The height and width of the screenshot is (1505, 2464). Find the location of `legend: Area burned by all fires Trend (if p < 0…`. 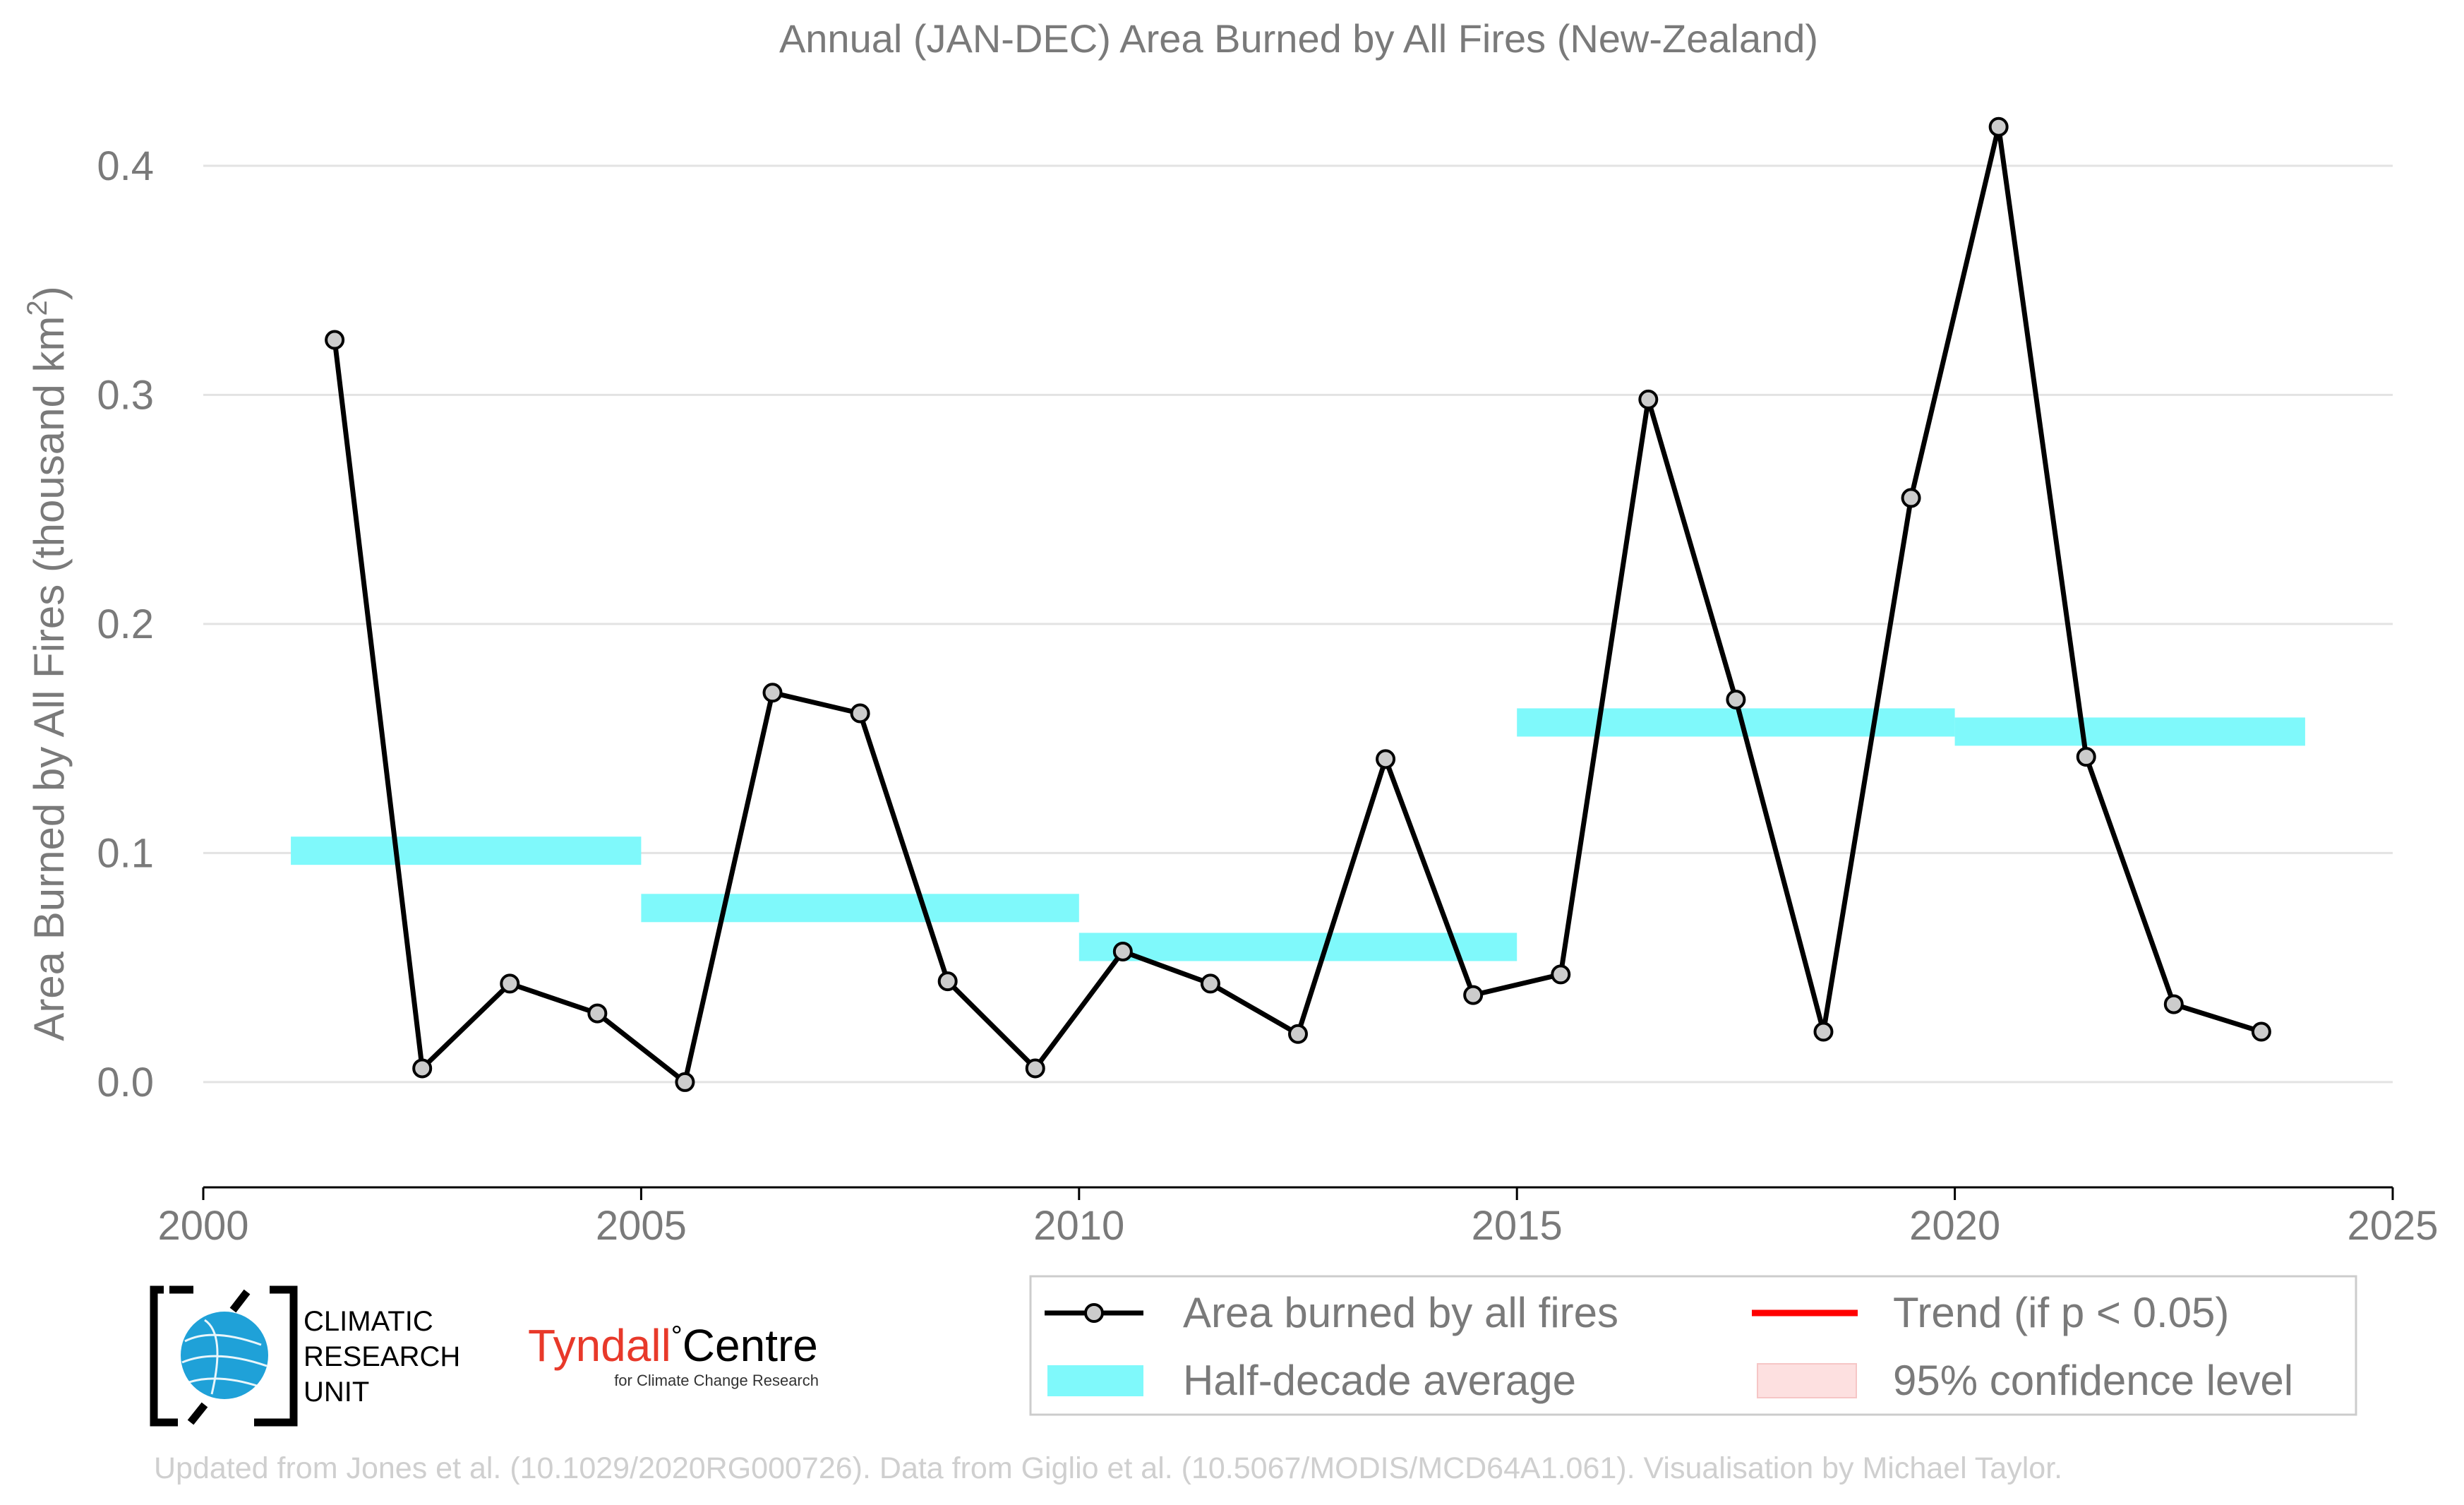

legend: Area burned by all fires Trend (if p < 0… is located at coordinates (1693, 1345).